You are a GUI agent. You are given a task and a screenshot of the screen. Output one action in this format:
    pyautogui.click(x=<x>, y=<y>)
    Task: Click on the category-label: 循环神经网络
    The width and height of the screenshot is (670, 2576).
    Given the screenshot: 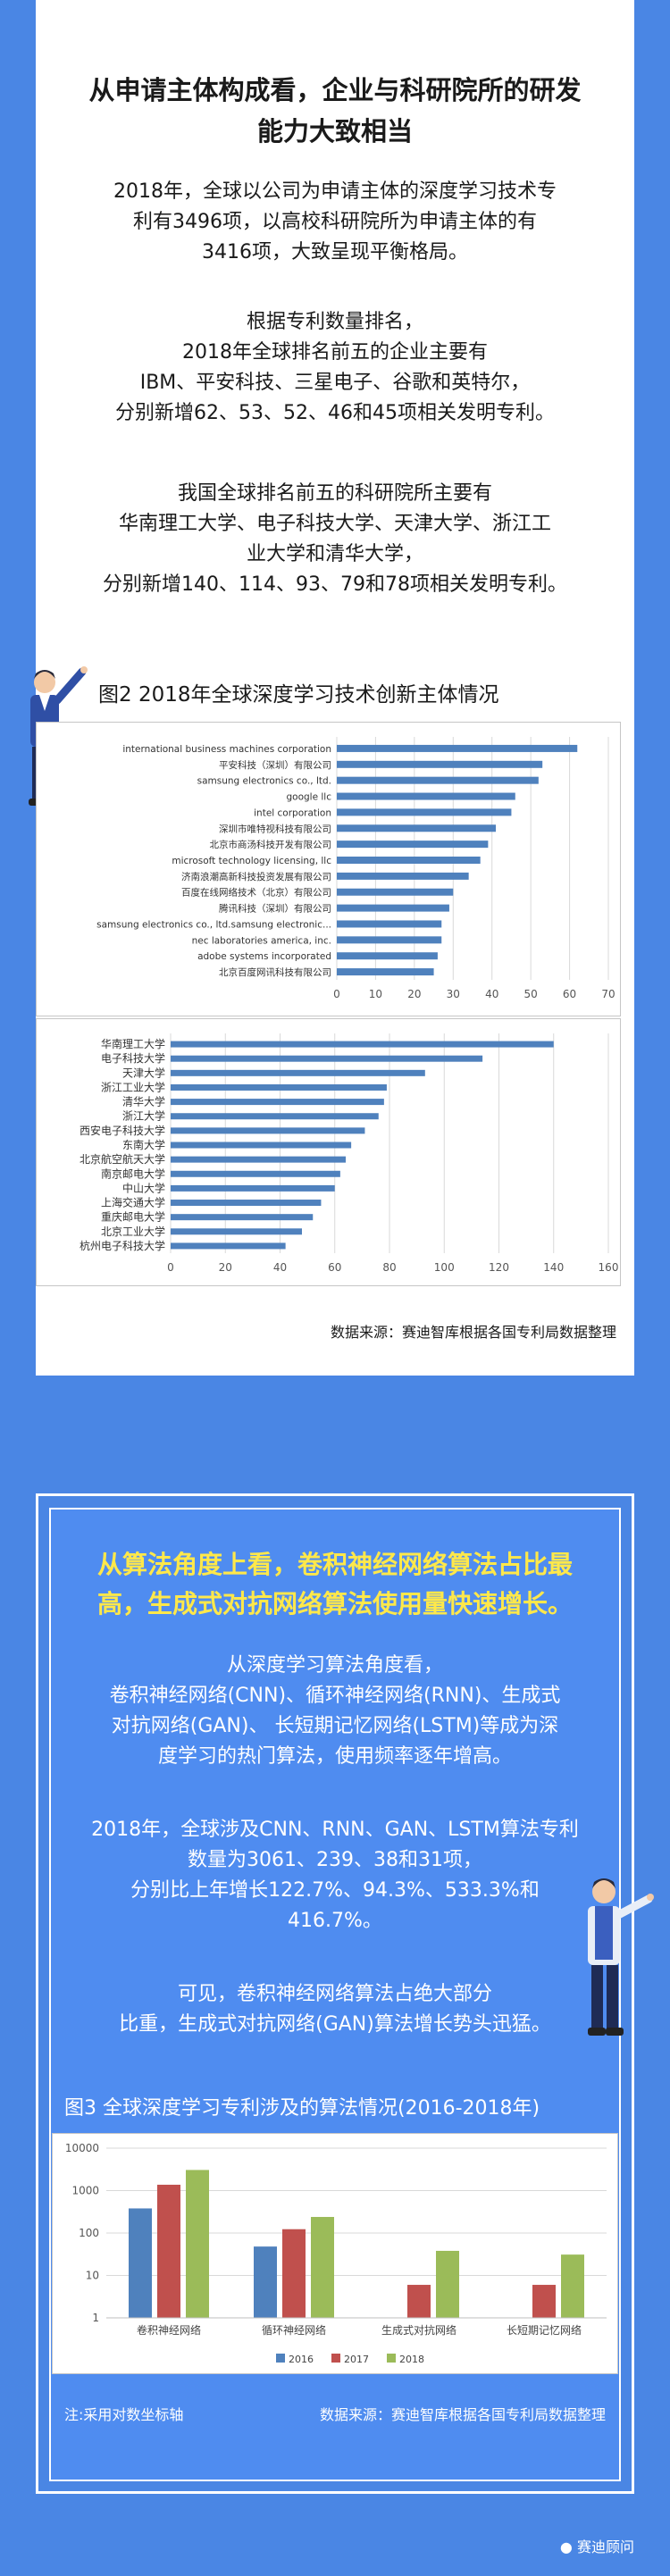 What is the action you would take?
    pyautogui.click(x=294, y=2330)
    